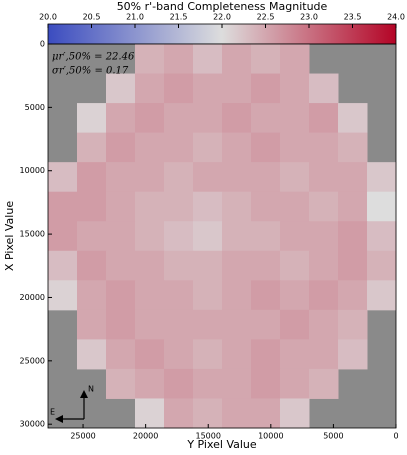  What do you see at coordinates (71, 406) in the screenshot?
I see `compass-arrowhead` at bounding box center [71, 406].